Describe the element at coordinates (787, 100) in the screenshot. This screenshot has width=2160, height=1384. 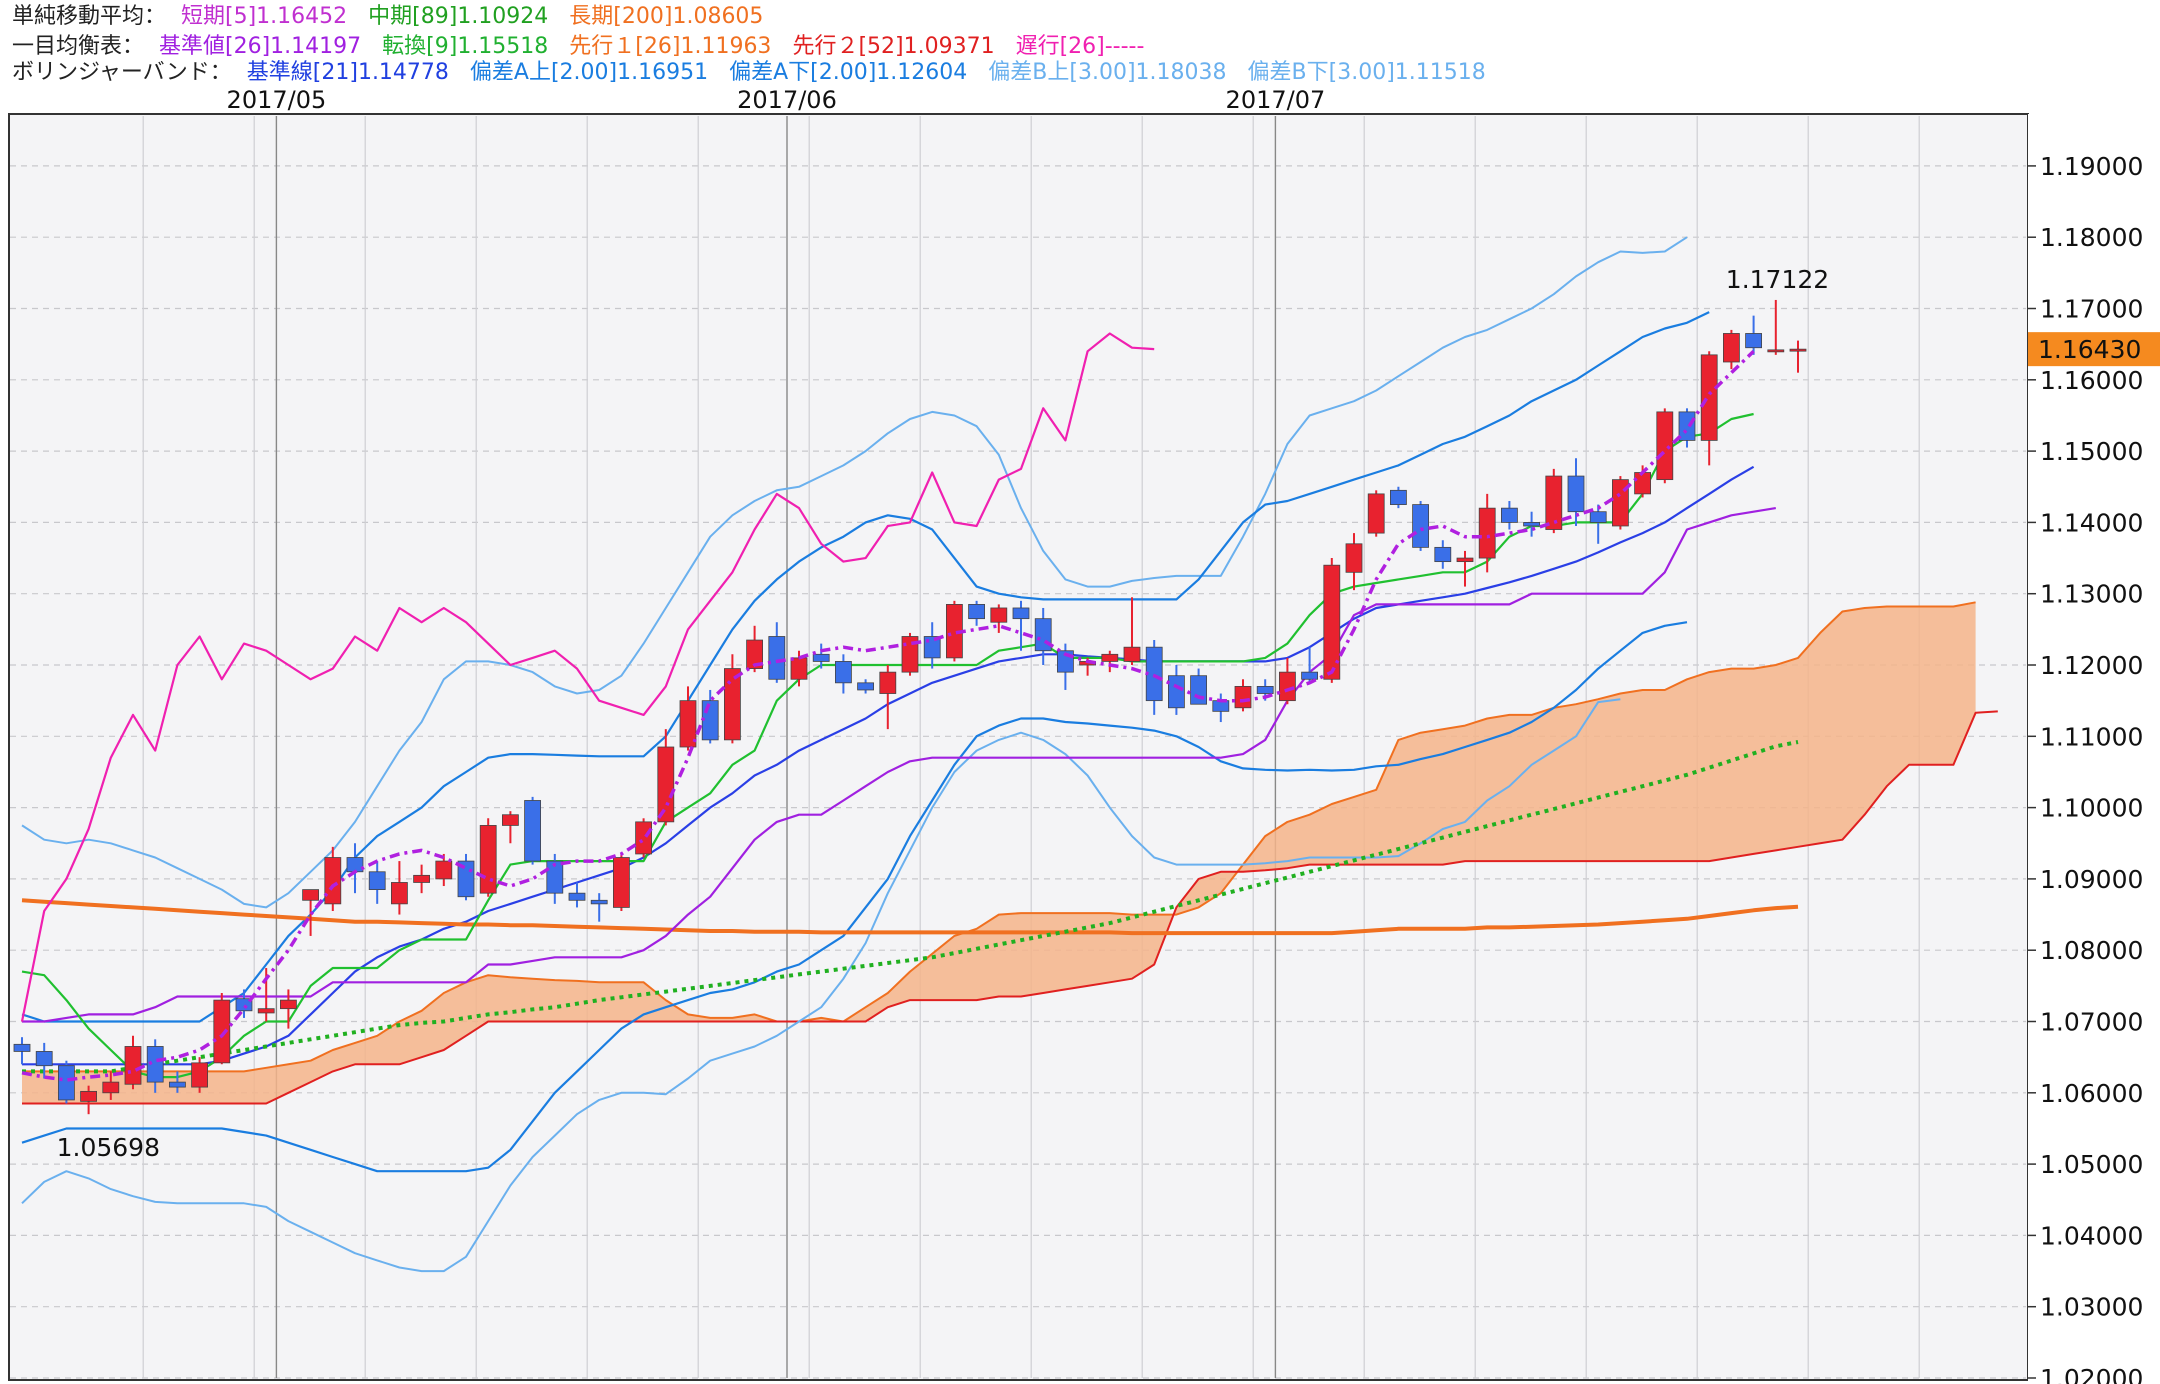
I see `month-label: 2017/06` at that location.